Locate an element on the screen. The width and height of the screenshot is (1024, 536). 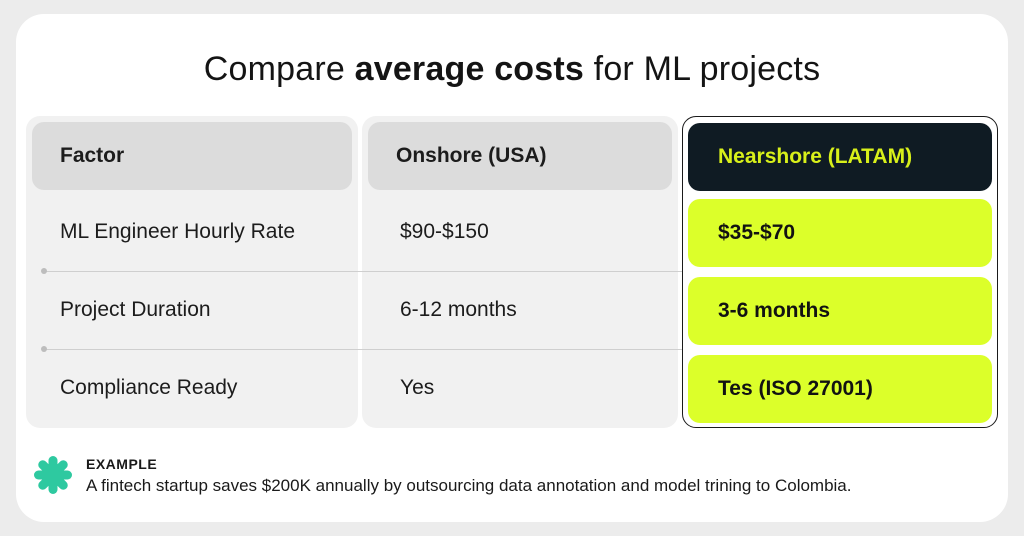
table-cell-highlight: 3-6 months is located at coordinates (840, 311).